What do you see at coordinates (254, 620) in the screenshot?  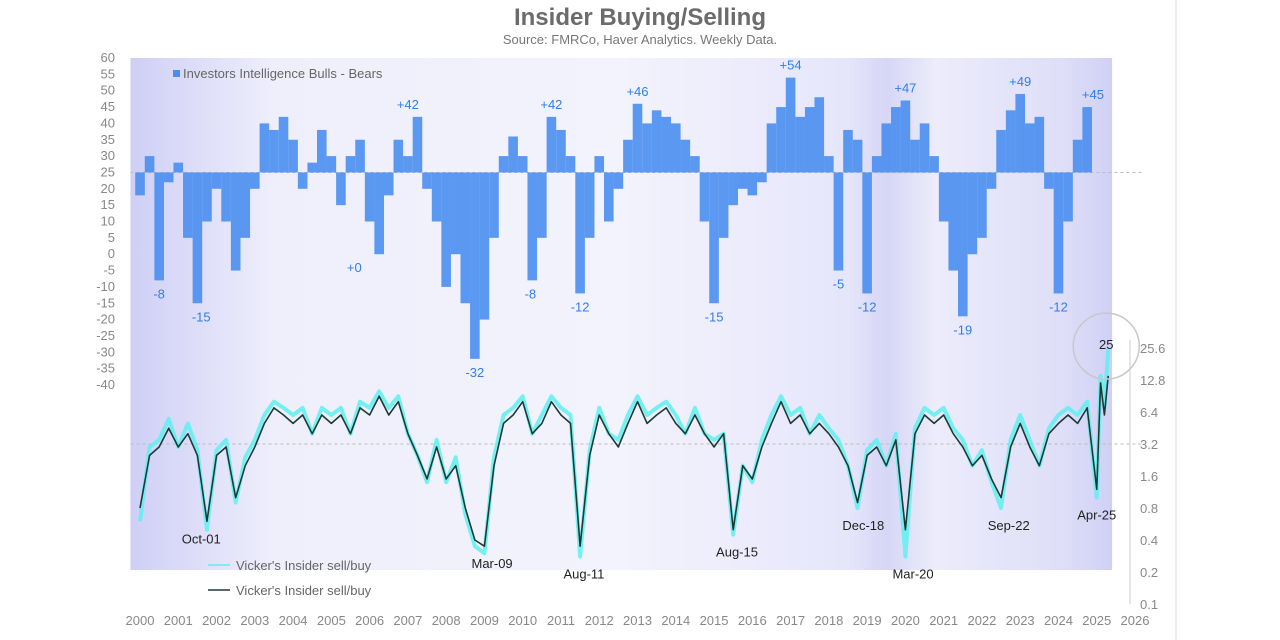 I see `x-axis-tick-label: 2003` at bounding box center [254, 620].